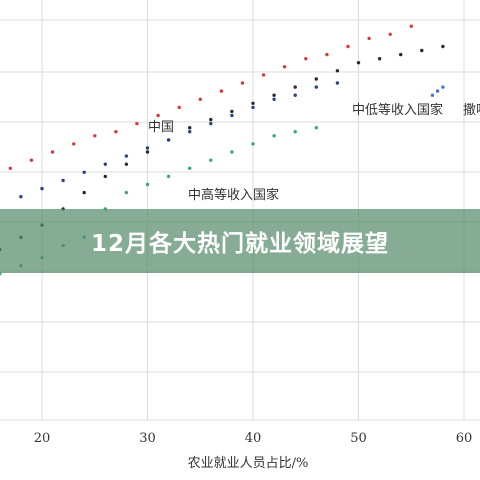 This screenshot has width=480, height=480. What do you see at coordinates (42, 438) in the screenshot?
I see `x-tick-label: 20` at bounding box center [42, 438].